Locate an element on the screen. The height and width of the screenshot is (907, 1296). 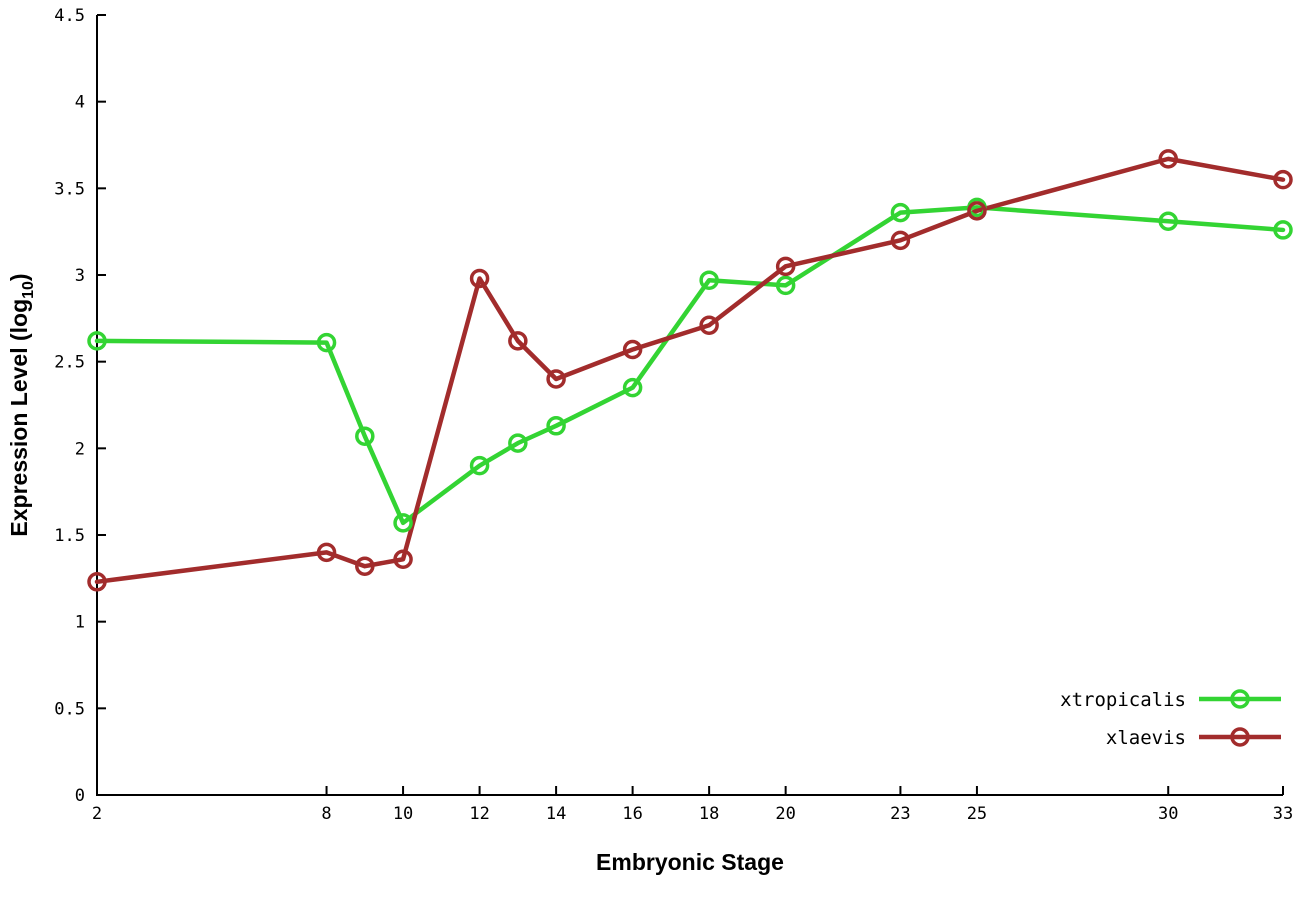
x-tick-label: 23 is located at coordinates (900, 814).